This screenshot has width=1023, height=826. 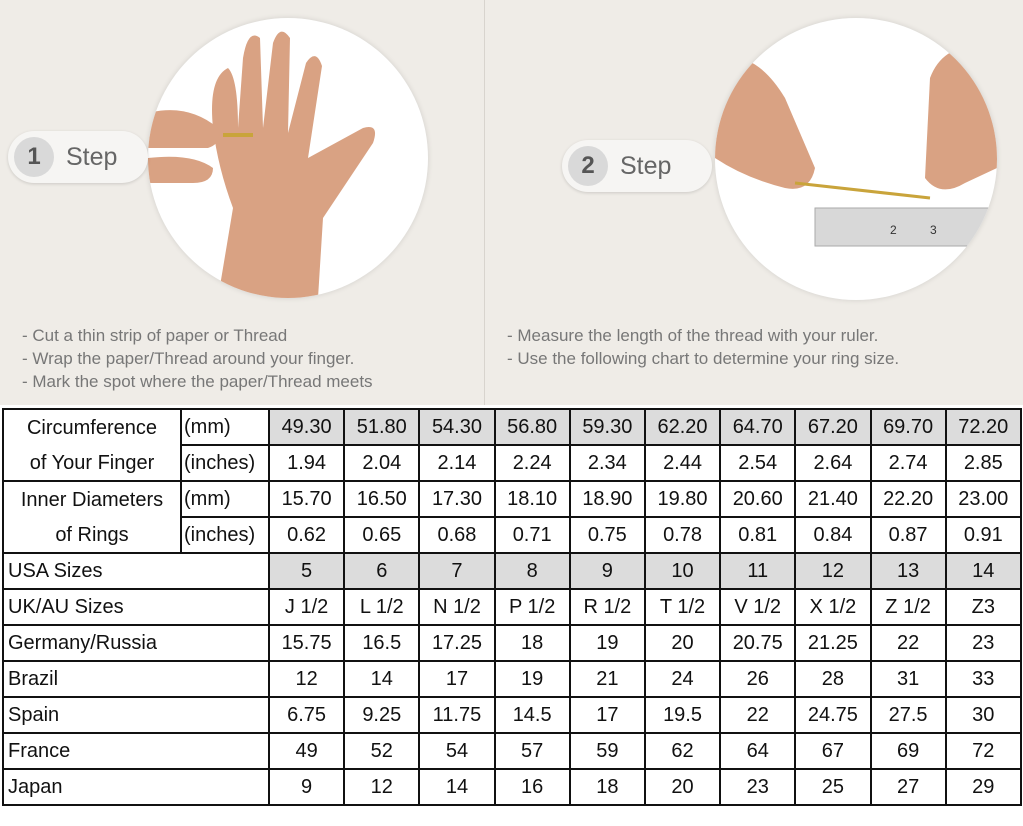 I want to click on value-cell: V 1/2, so click(x=758, y=607).